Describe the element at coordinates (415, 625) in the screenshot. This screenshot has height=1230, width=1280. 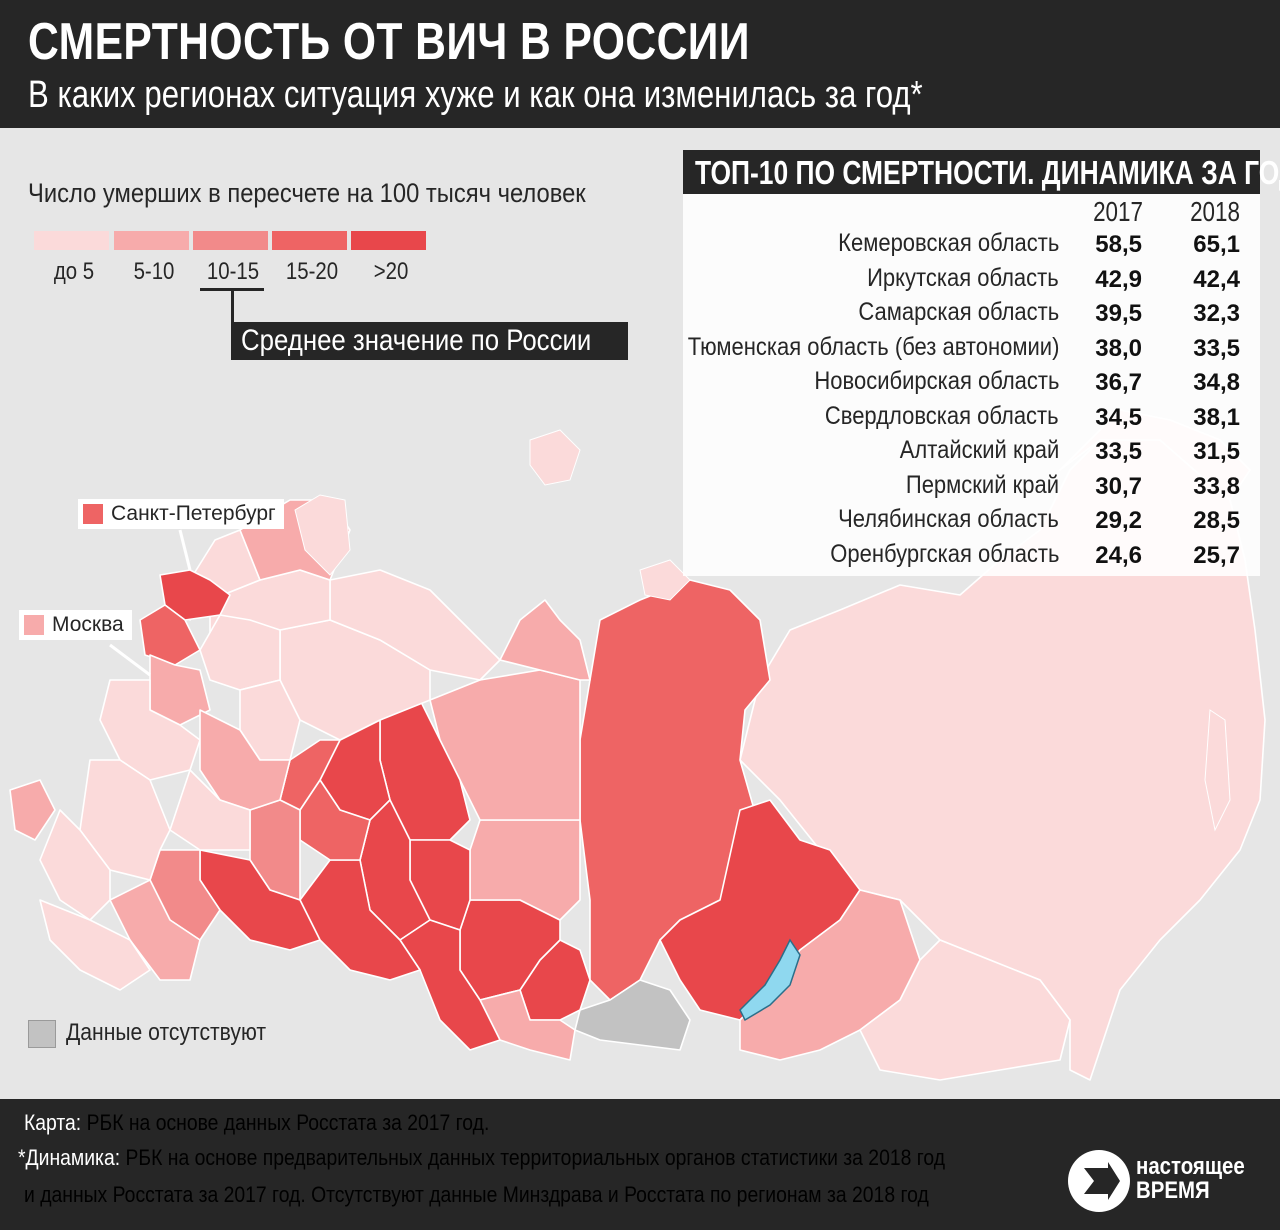
I see `region-nenets` at that location.